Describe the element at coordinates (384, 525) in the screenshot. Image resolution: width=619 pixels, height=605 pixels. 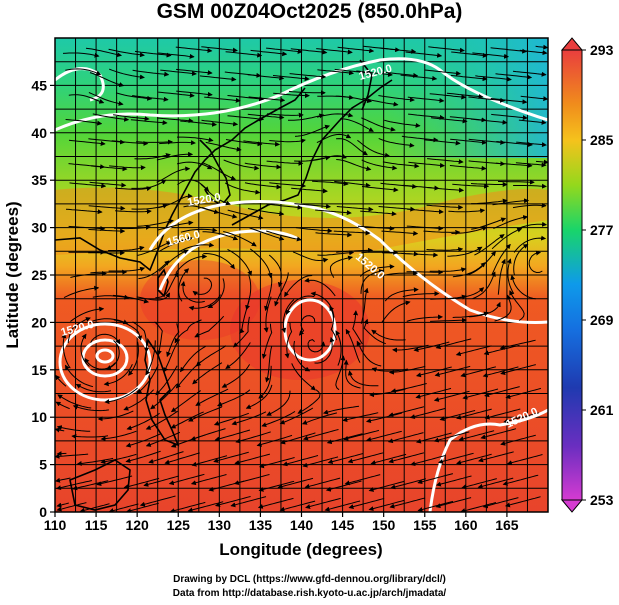
I see `x-tick-label: 150` at that location.